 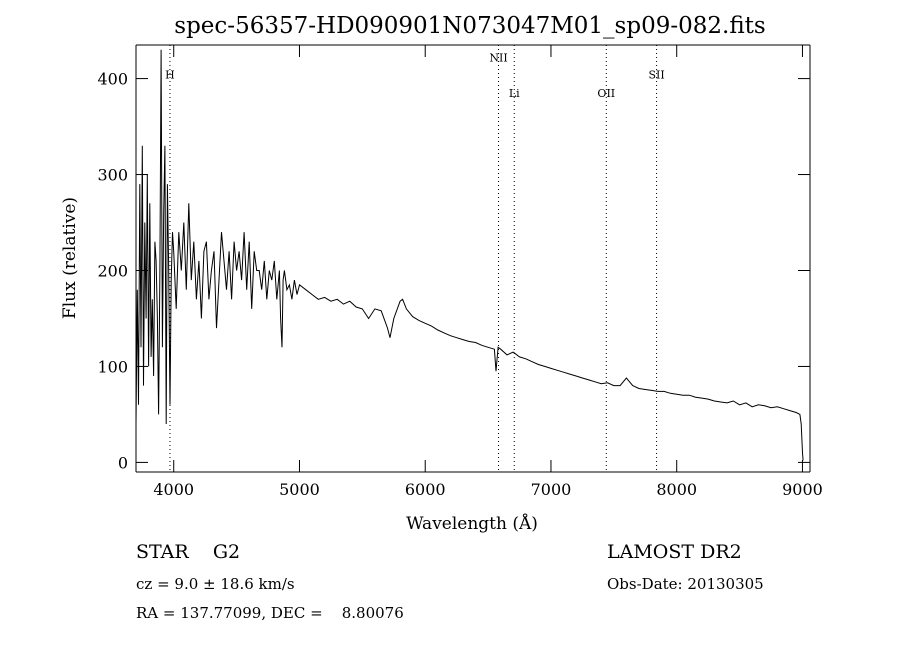 I want to click on y-tick-label: 400, so click(x=112, y=79).